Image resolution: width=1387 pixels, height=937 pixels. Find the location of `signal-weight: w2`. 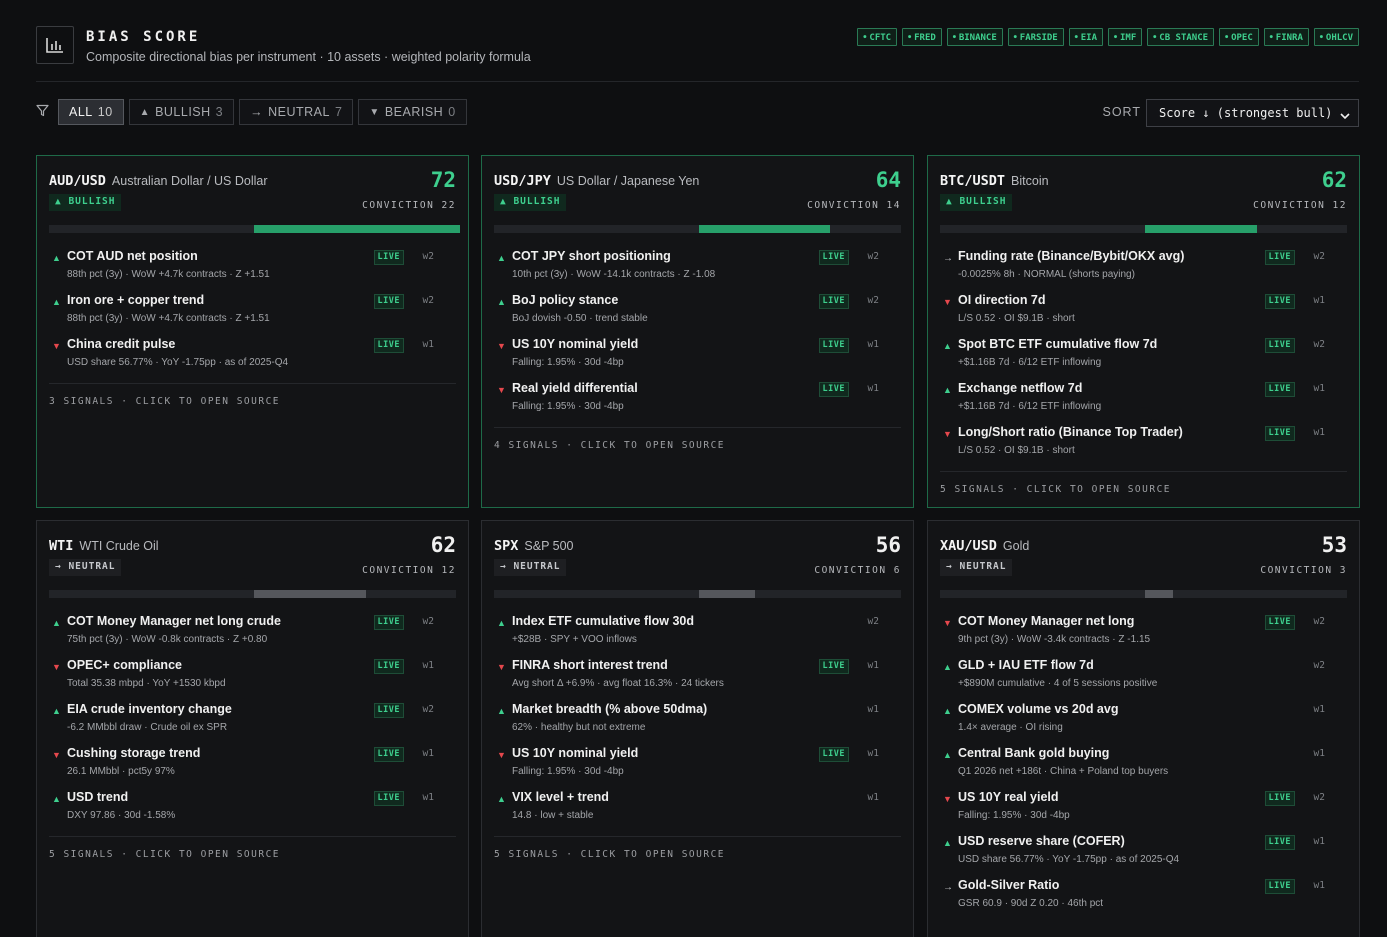

signal-weight: w2 is located at coordinates (428, 256).